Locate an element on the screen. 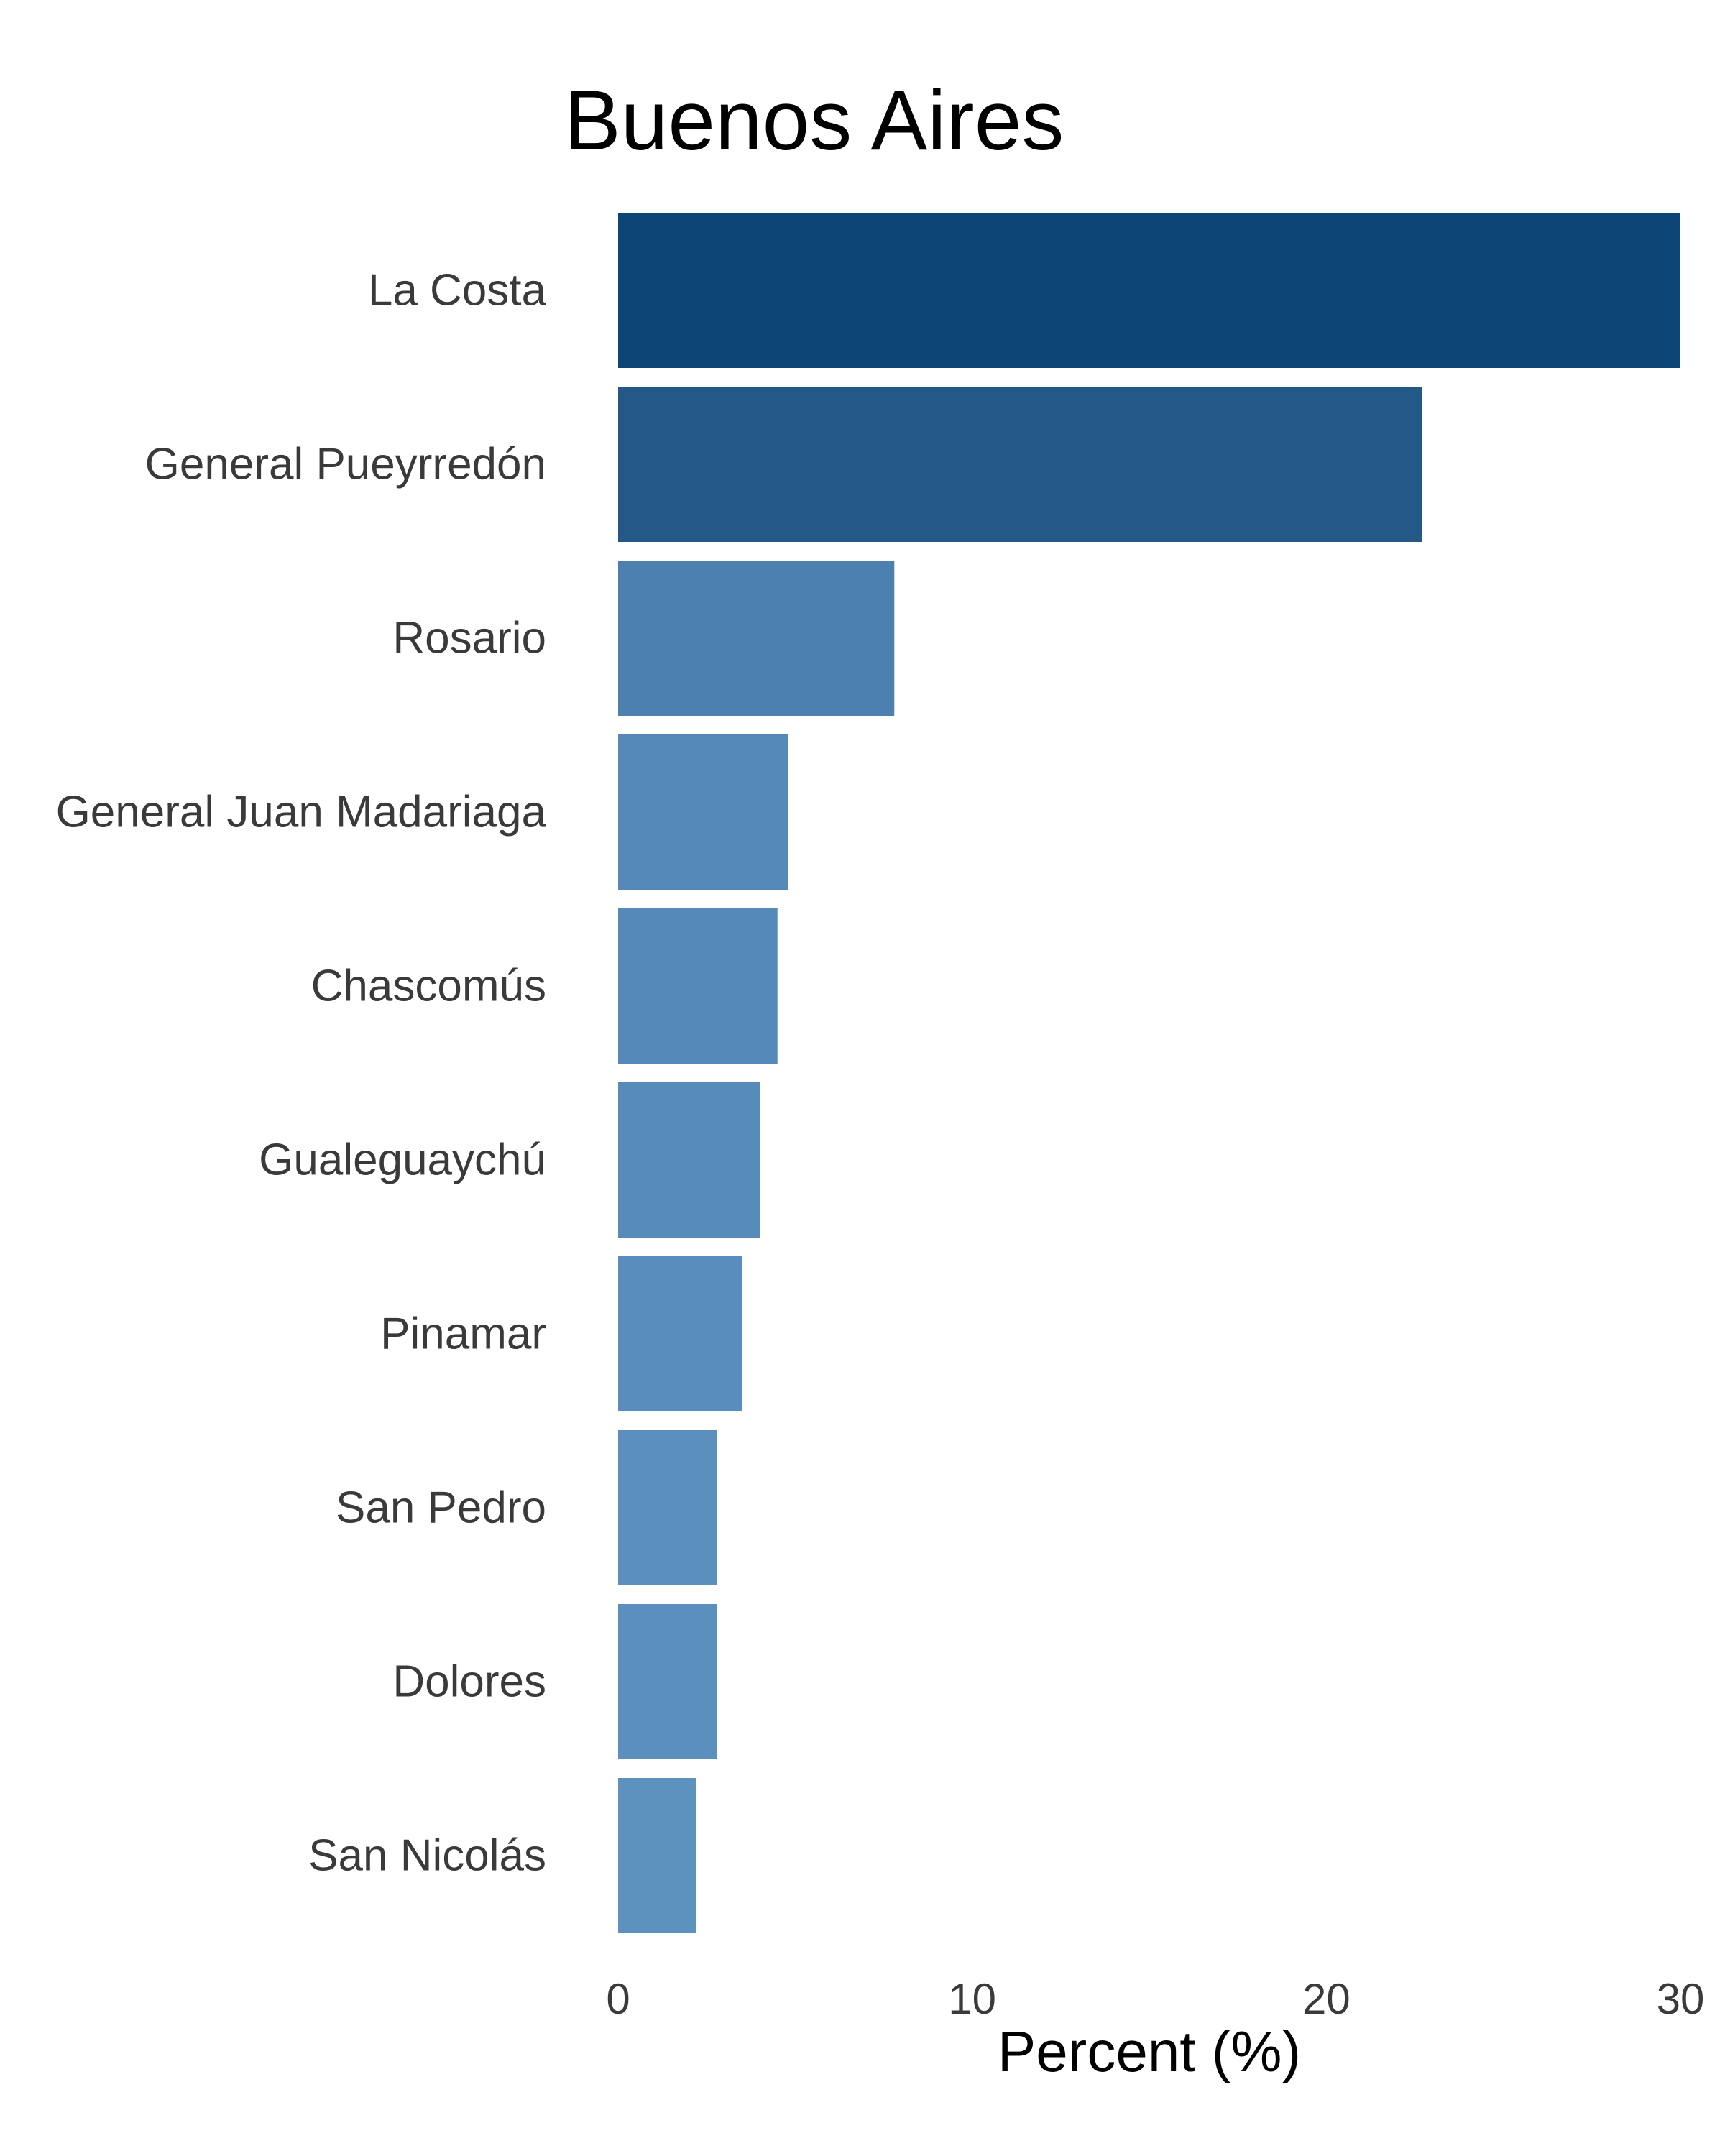 This screenshot has width=1725, height=2156. category-label: Rosario is located at coordinates (469, 638).